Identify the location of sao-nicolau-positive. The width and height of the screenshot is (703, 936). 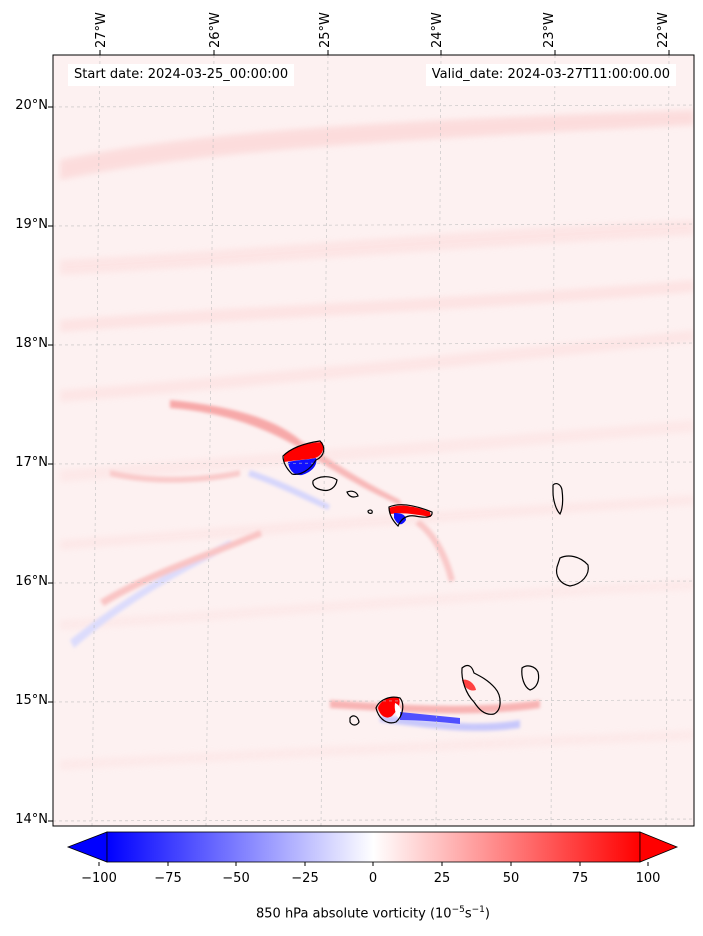
(410, 511).